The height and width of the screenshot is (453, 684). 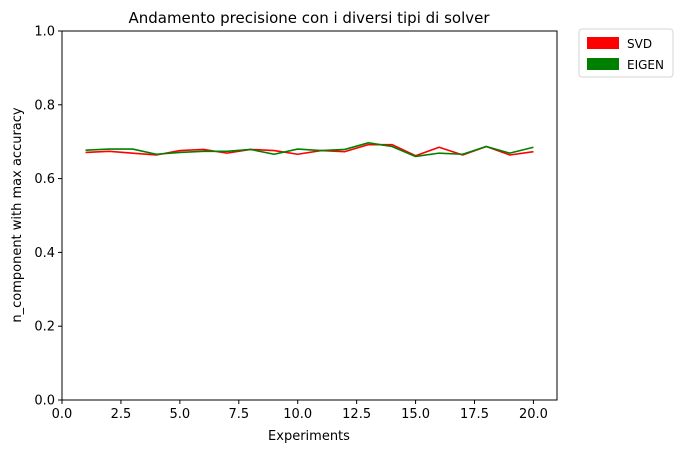 I want to click on series-line-eigen, so click(x=309, y=150).